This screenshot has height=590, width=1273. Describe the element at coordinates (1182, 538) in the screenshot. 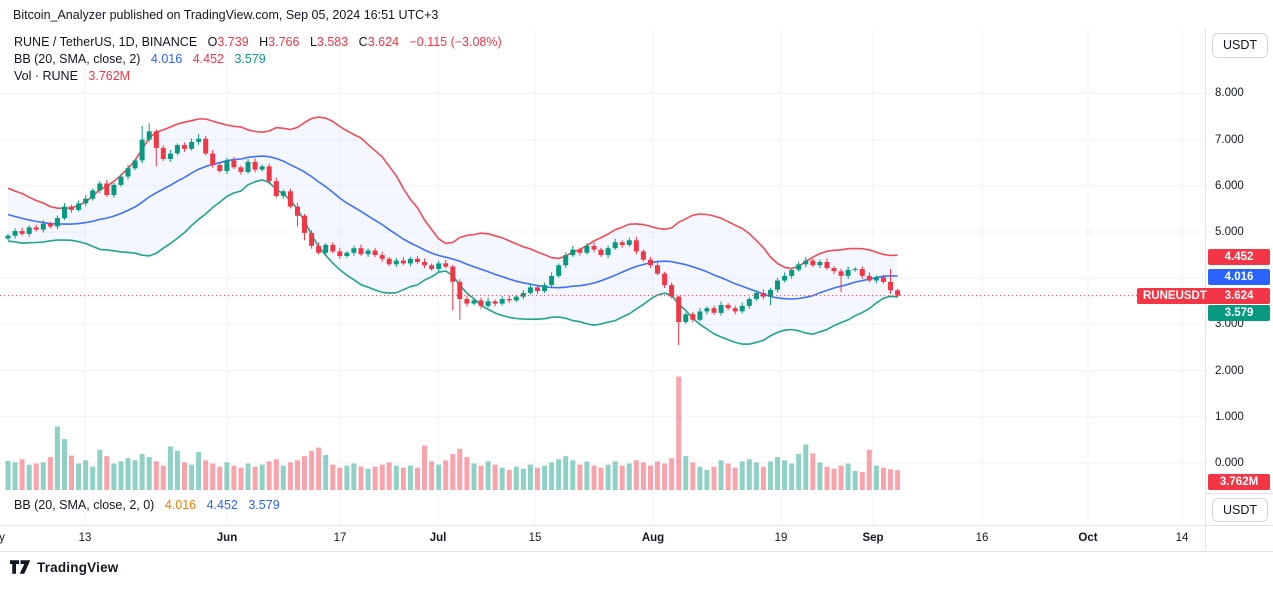

I see `time-axis-label: 14` at that location.